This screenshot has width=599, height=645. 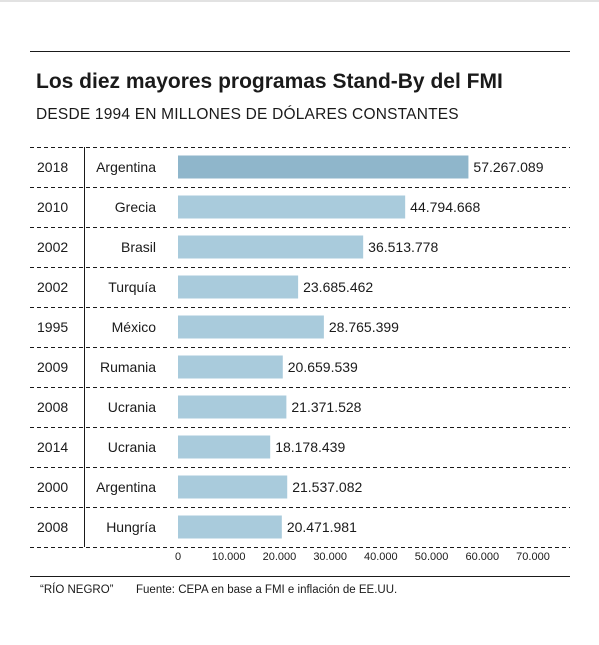 I want to click on country-label: Rumania, so click(x=128, y=367).